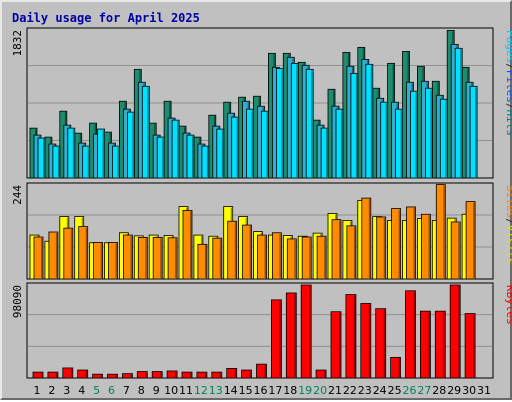 The width and height of the screenshot is (512, 402). Describe the element at coordinates (484, 390) in the screenshot. I see `x-tick-label: 31` at that location.